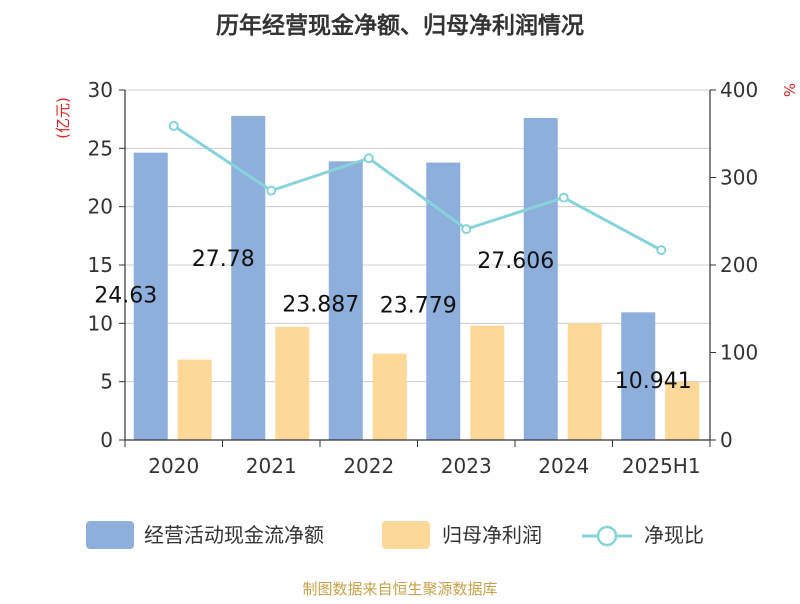 This screenshot has height=604, width=800. What do you see at coordinates (100, 323) in the screenshot?
I see `y-tick-label: 10` at bounding box center [100, 323].